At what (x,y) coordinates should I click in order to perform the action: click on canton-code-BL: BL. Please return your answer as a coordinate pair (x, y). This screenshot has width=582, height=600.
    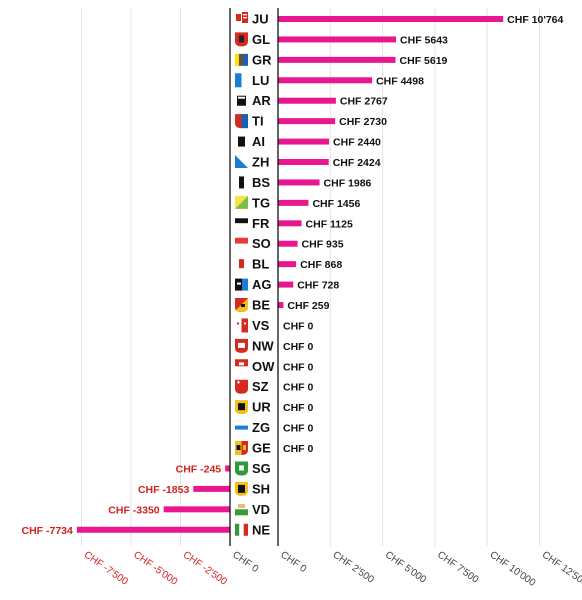
    Looking at the image, I should click on (260, 264).